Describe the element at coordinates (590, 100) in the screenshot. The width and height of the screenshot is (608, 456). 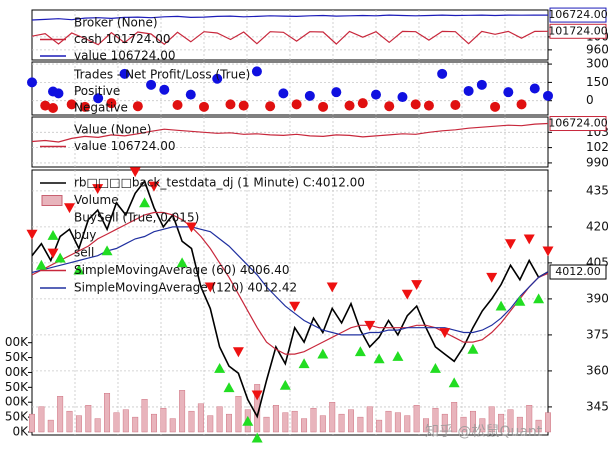
I see `y-tick-label: 0` at that location.